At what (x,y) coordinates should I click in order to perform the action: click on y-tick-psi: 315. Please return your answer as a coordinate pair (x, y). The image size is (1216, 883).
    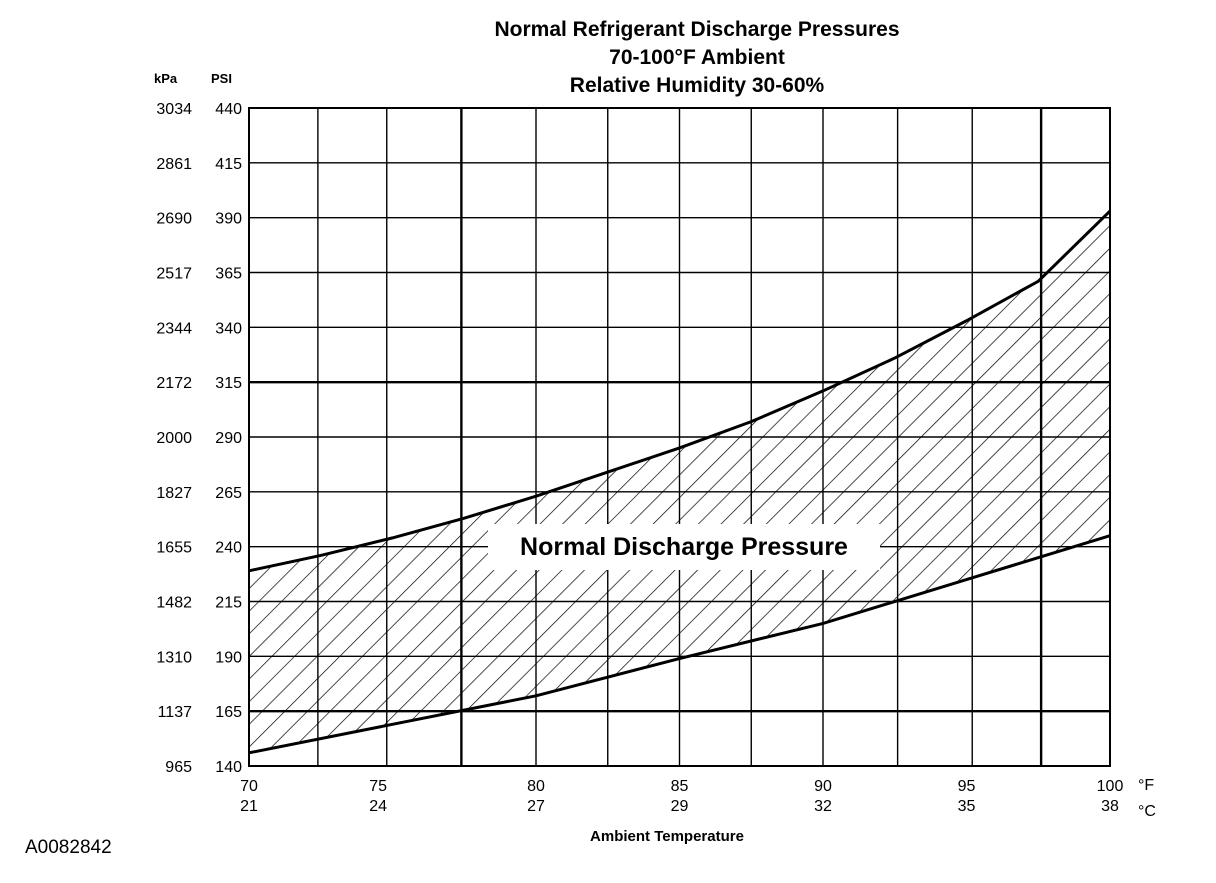
    Looking at the image, I should click on (228, 383).